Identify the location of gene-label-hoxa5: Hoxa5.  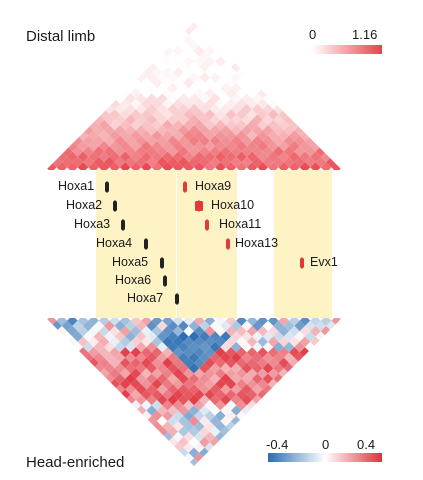
(130, 262).